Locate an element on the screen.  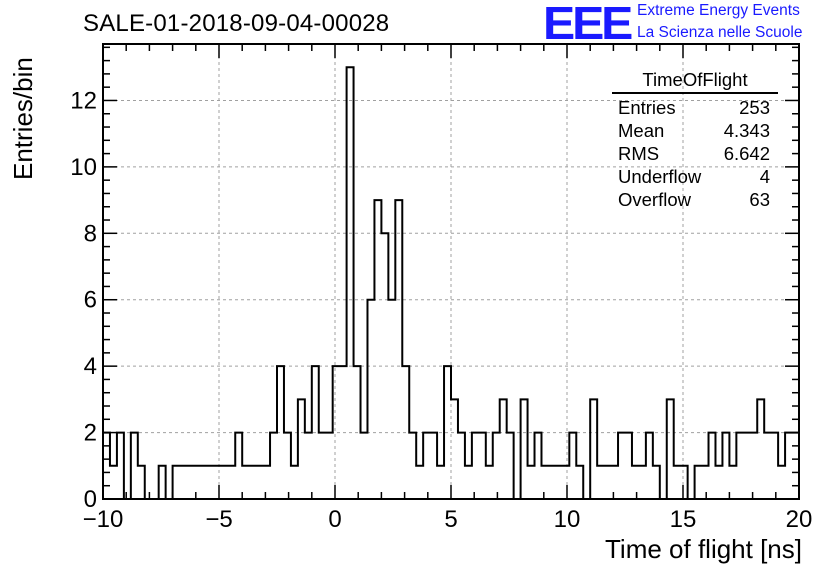
y-tick-labels: 0 2 4 6 8 10 12 is located at coordinates (83, 300).